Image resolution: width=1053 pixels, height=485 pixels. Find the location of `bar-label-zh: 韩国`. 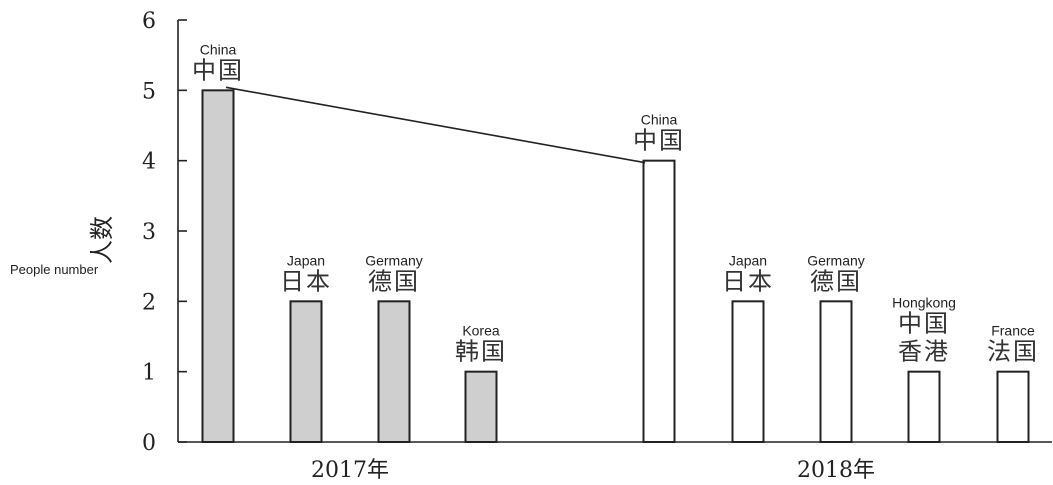

bar-label-zh: 韩国 is located at coordinates (481, 352).